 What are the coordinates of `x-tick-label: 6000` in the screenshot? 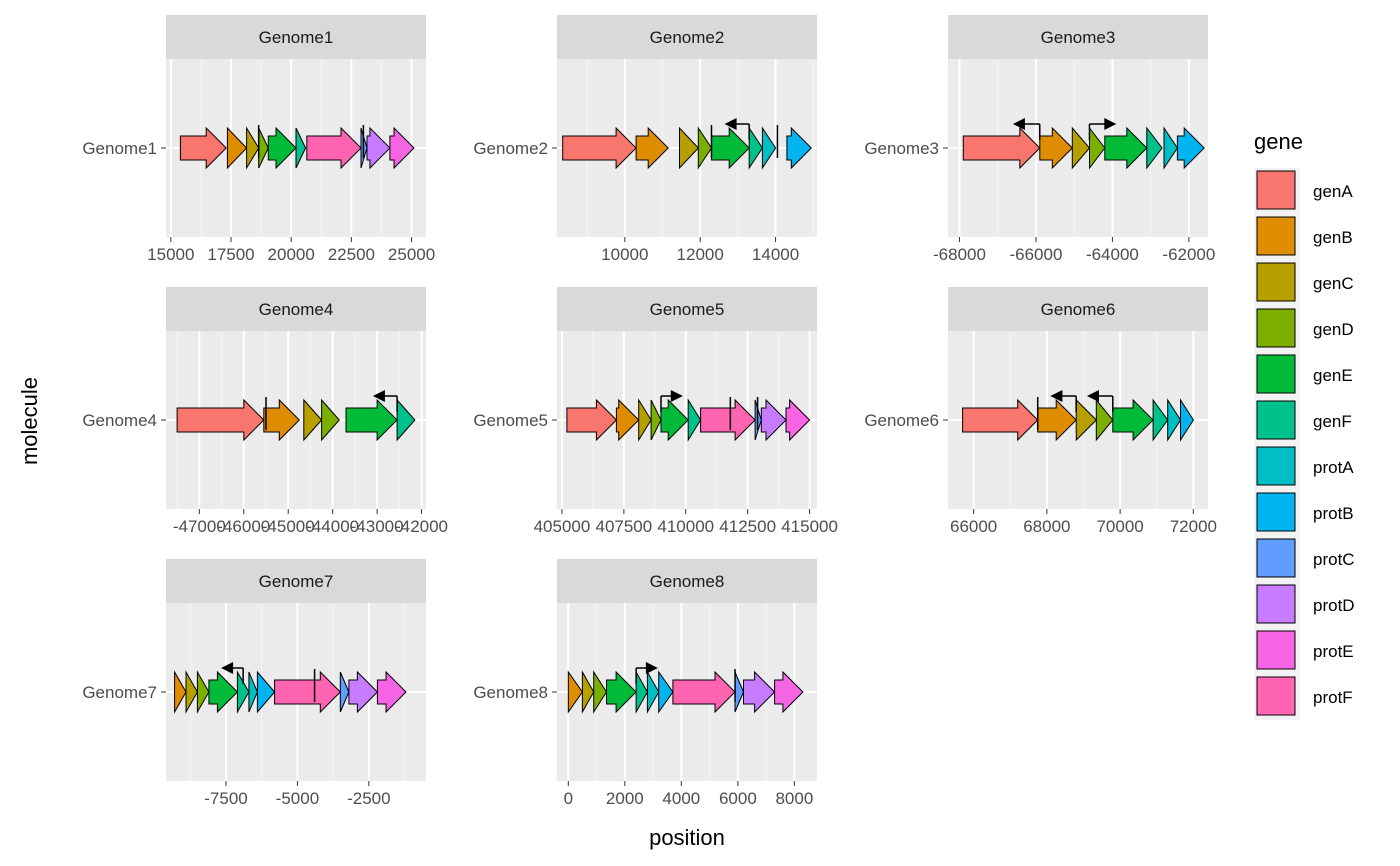 It's located at (738, 798).